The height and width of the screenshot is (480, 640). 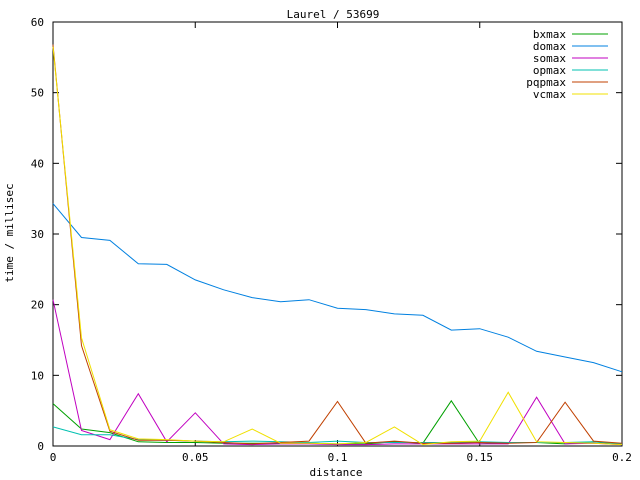 I want to click on x-tick-label: 0.2, so click(x=622, y=457).